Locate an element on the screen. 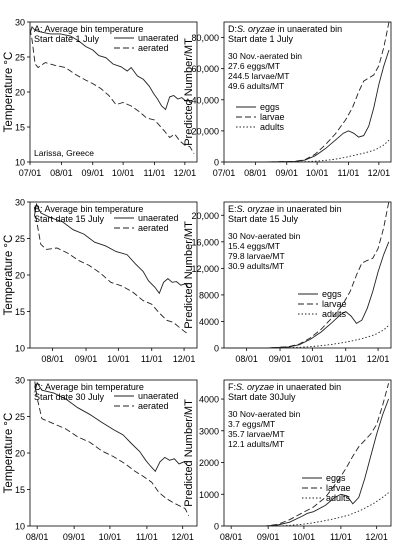 This screenshot has height=550, width=412. y-tick-label: 2000 is located at coordinates (209, 463).